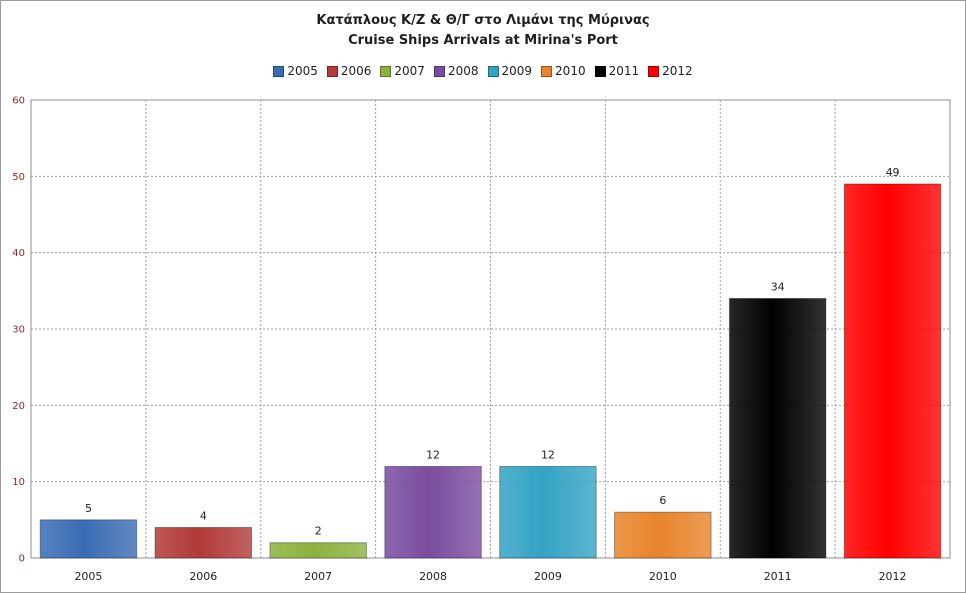 The height and width of the screenshot is (593, 966). Describe the element at coordinates (662, 500) in the screenshot. I see `data-label-2010: 6` at that location.